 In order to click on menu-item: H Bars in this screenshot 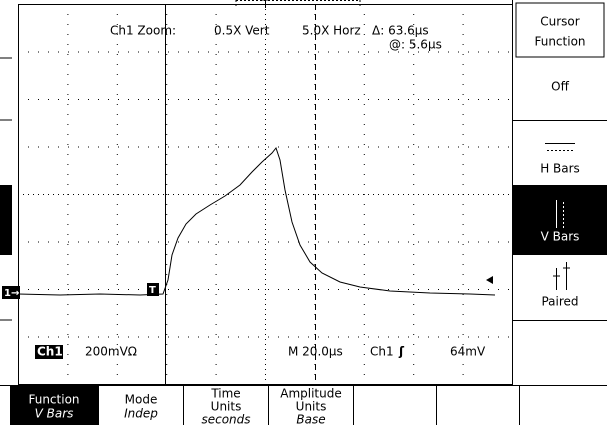, I will do `click(560, 169)`.